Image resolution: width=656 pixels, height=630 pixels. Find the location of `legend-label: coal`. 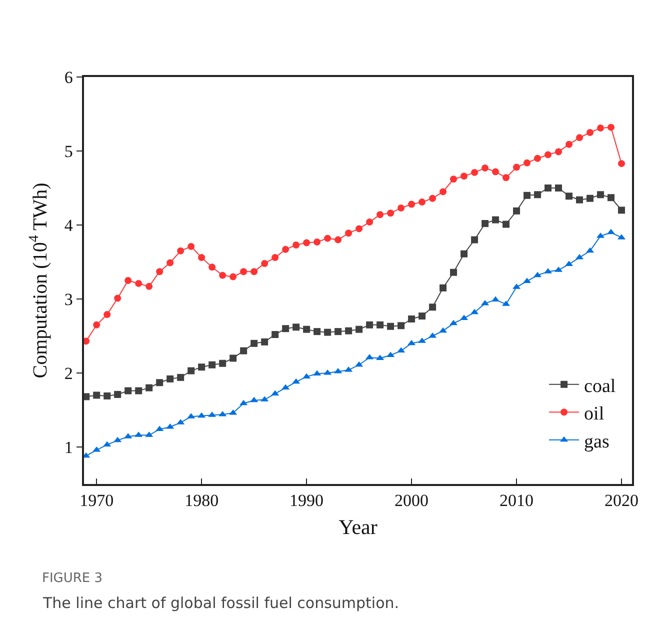

legend-label: coal is located at coordinates (600, 386).